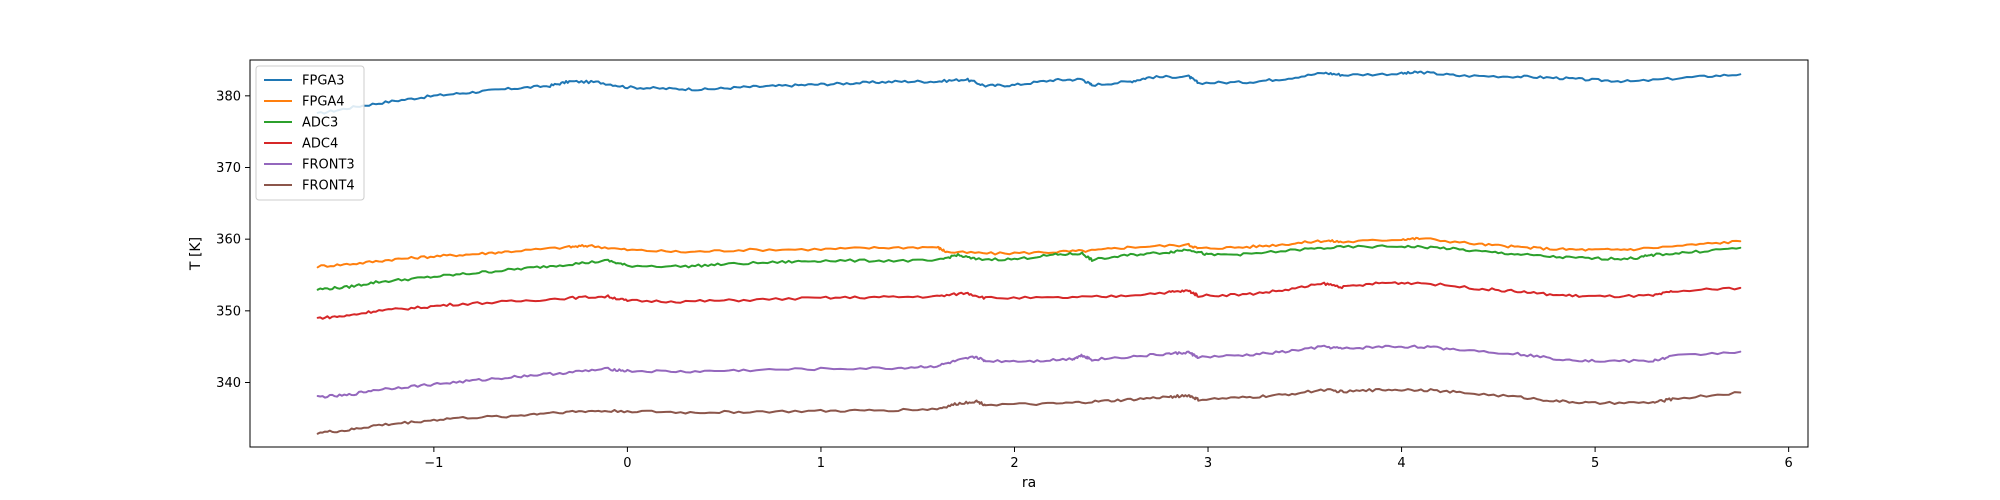  I want to click on x-tick-label: 6, so click(1789, 463).